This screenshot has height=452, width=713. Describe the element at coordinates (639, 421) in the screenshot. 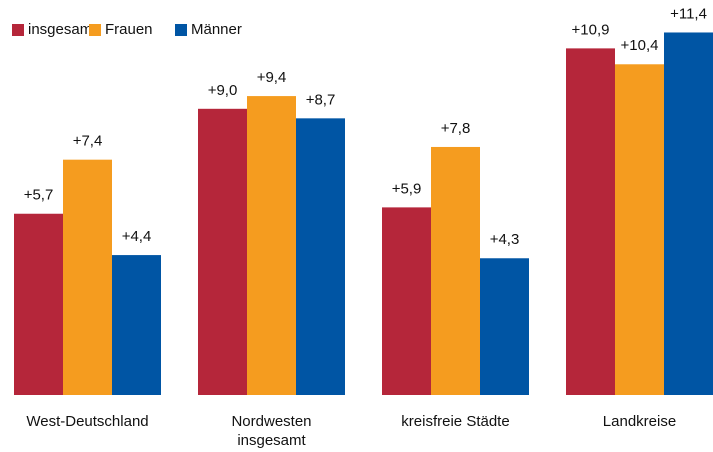

I see `category-label: Landkreise` at that location.